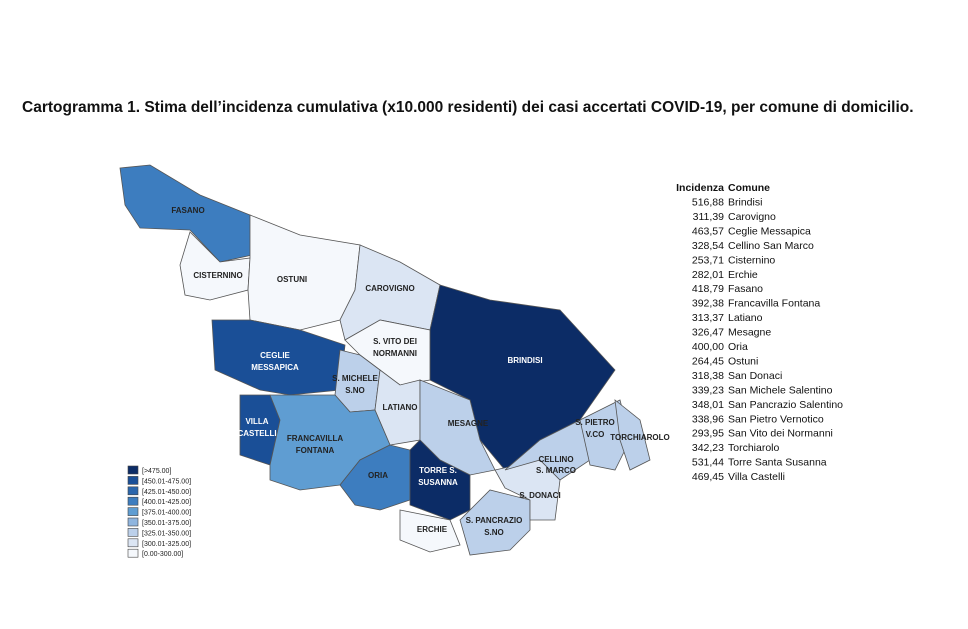 This screenshot has width=968, height=629. What do you see at coordinates (749, 333) in the screenshot?
I see `table-cell: Mesagne` at bounding box center [749, 333].